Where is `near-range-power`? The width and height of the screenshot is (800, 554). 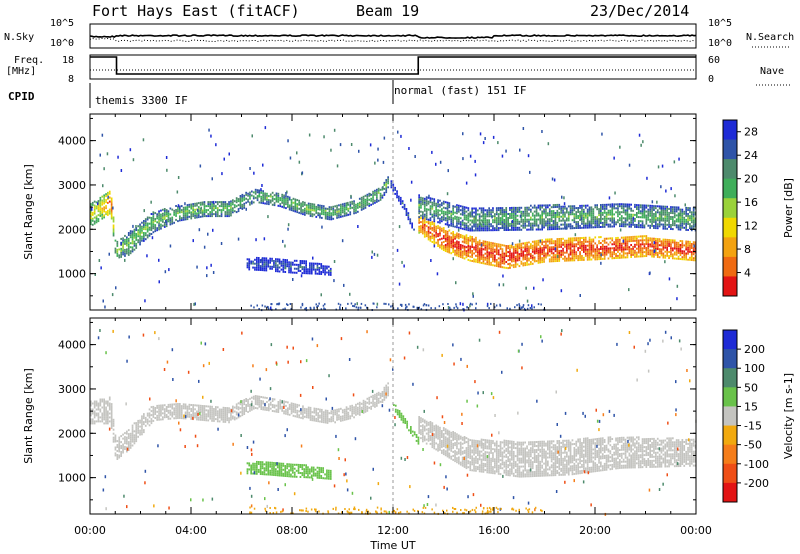
near-range-power is located at coordinates (519, 304).